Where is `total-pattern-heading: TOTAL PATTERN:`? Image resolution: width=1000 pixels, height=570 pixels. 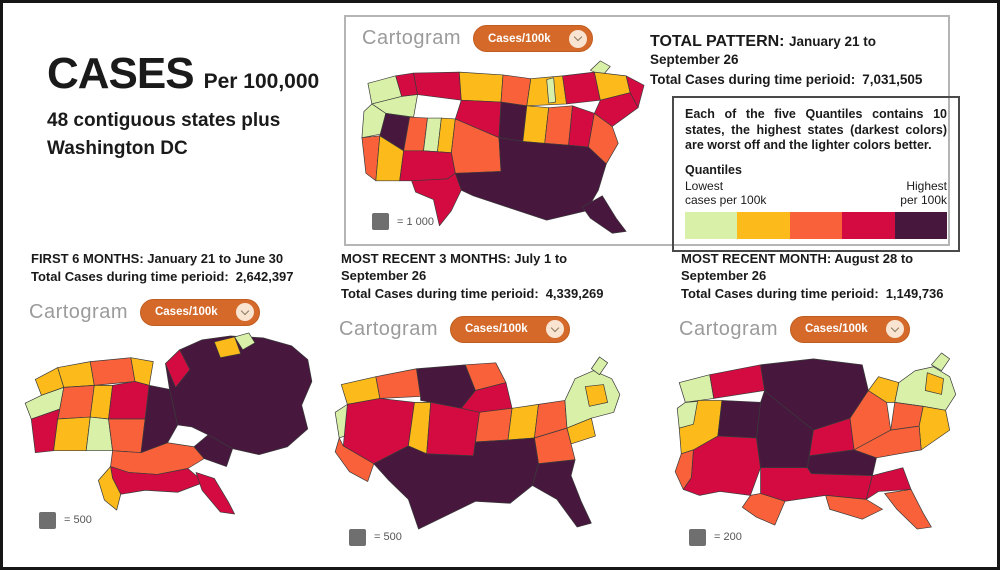
total-pattern-heading: TOTAL PATTERN: is located at coordinates (717, 41).